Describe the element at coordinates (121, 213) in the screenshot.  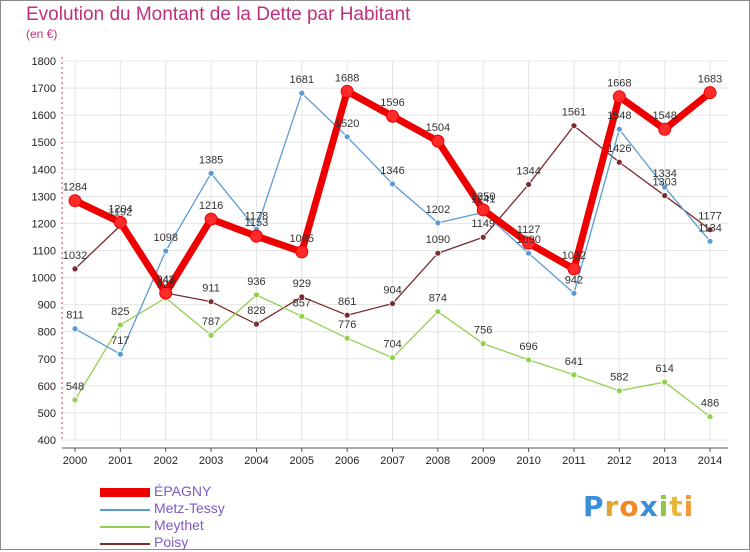
I see `data-label: 1192` at that location.